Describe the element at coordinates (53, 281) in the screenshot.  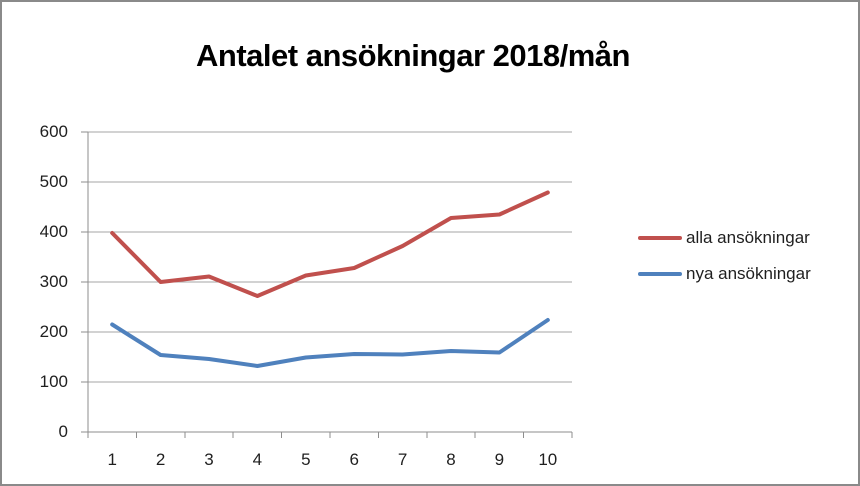
I see `y-tick-label: 300` at that location.